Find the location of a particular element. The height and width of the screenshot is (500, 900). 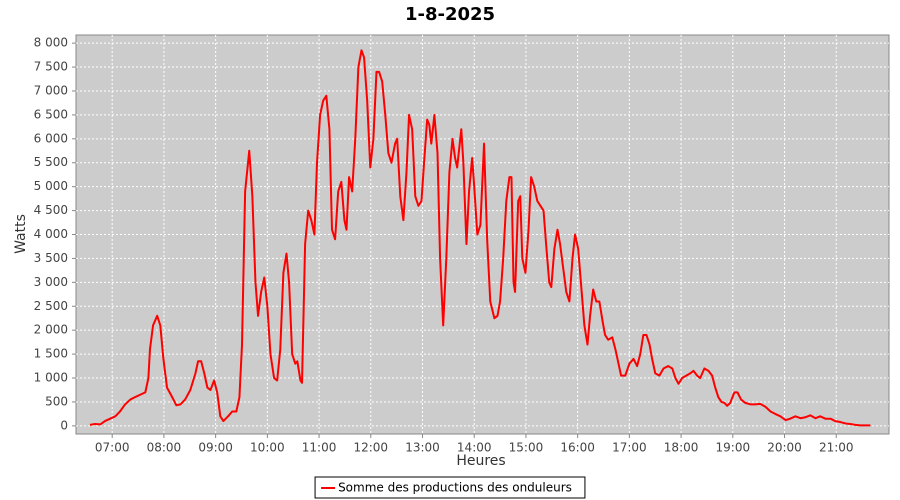

x-tick-label: 13:00 is located at coordinates (422, 448).